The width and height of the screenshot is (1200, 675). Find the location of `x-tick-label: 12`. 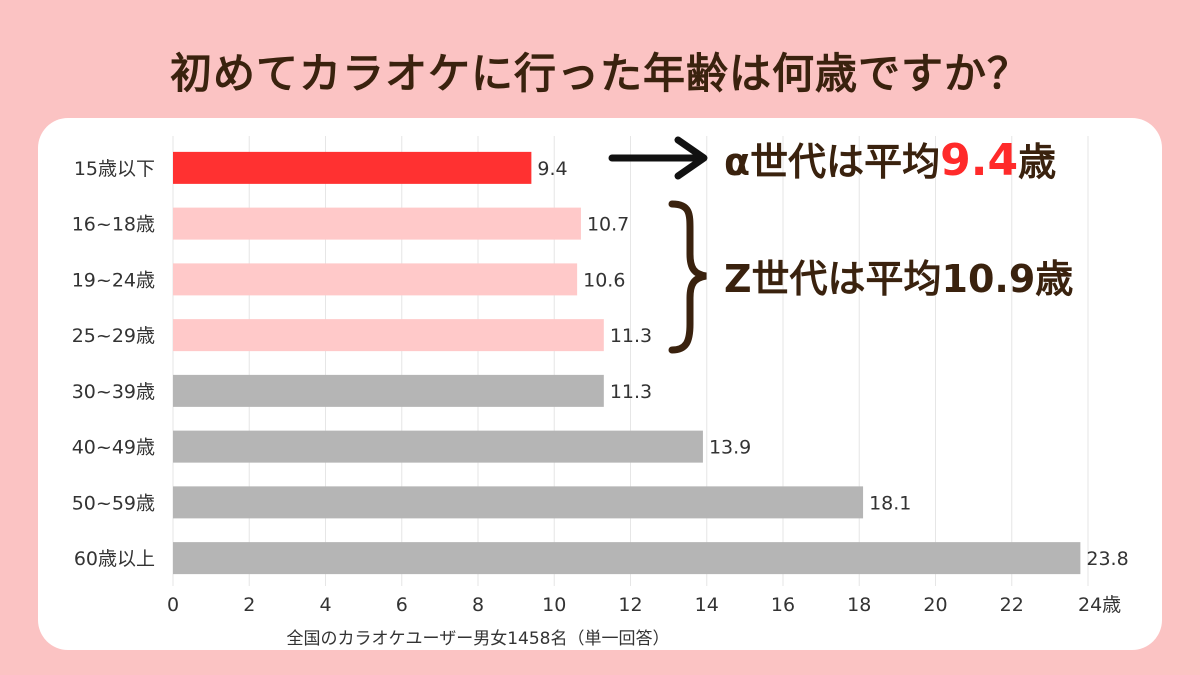

x-tick-label: 12 is located at coordinates (630, 605).